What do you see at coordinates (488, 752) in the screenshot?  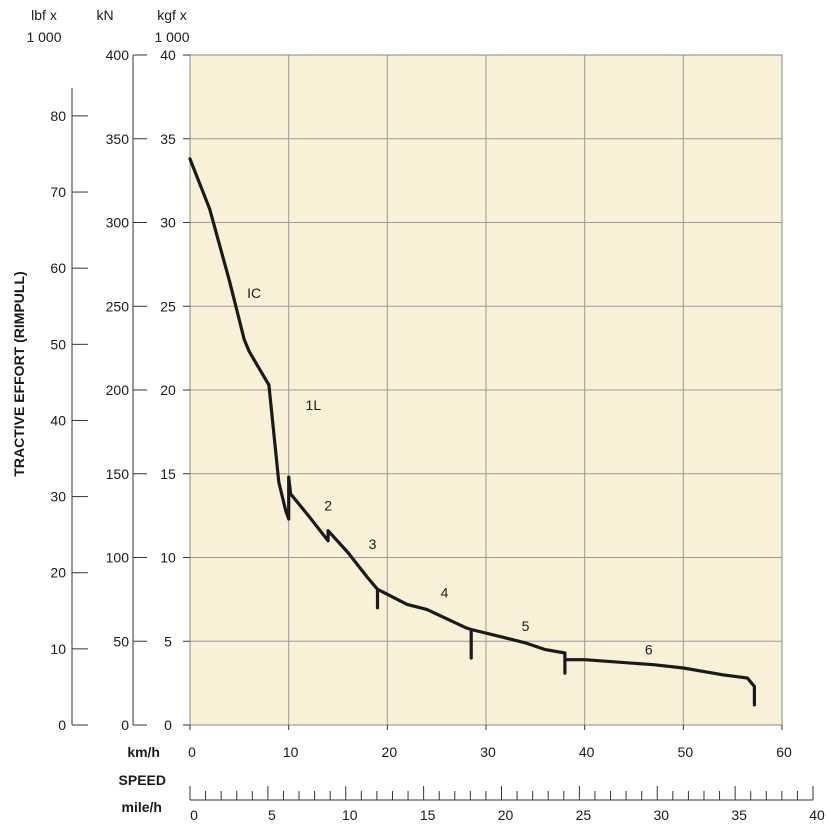 I see `kmh-tick-label: 30` at bounding box center [488, 752].